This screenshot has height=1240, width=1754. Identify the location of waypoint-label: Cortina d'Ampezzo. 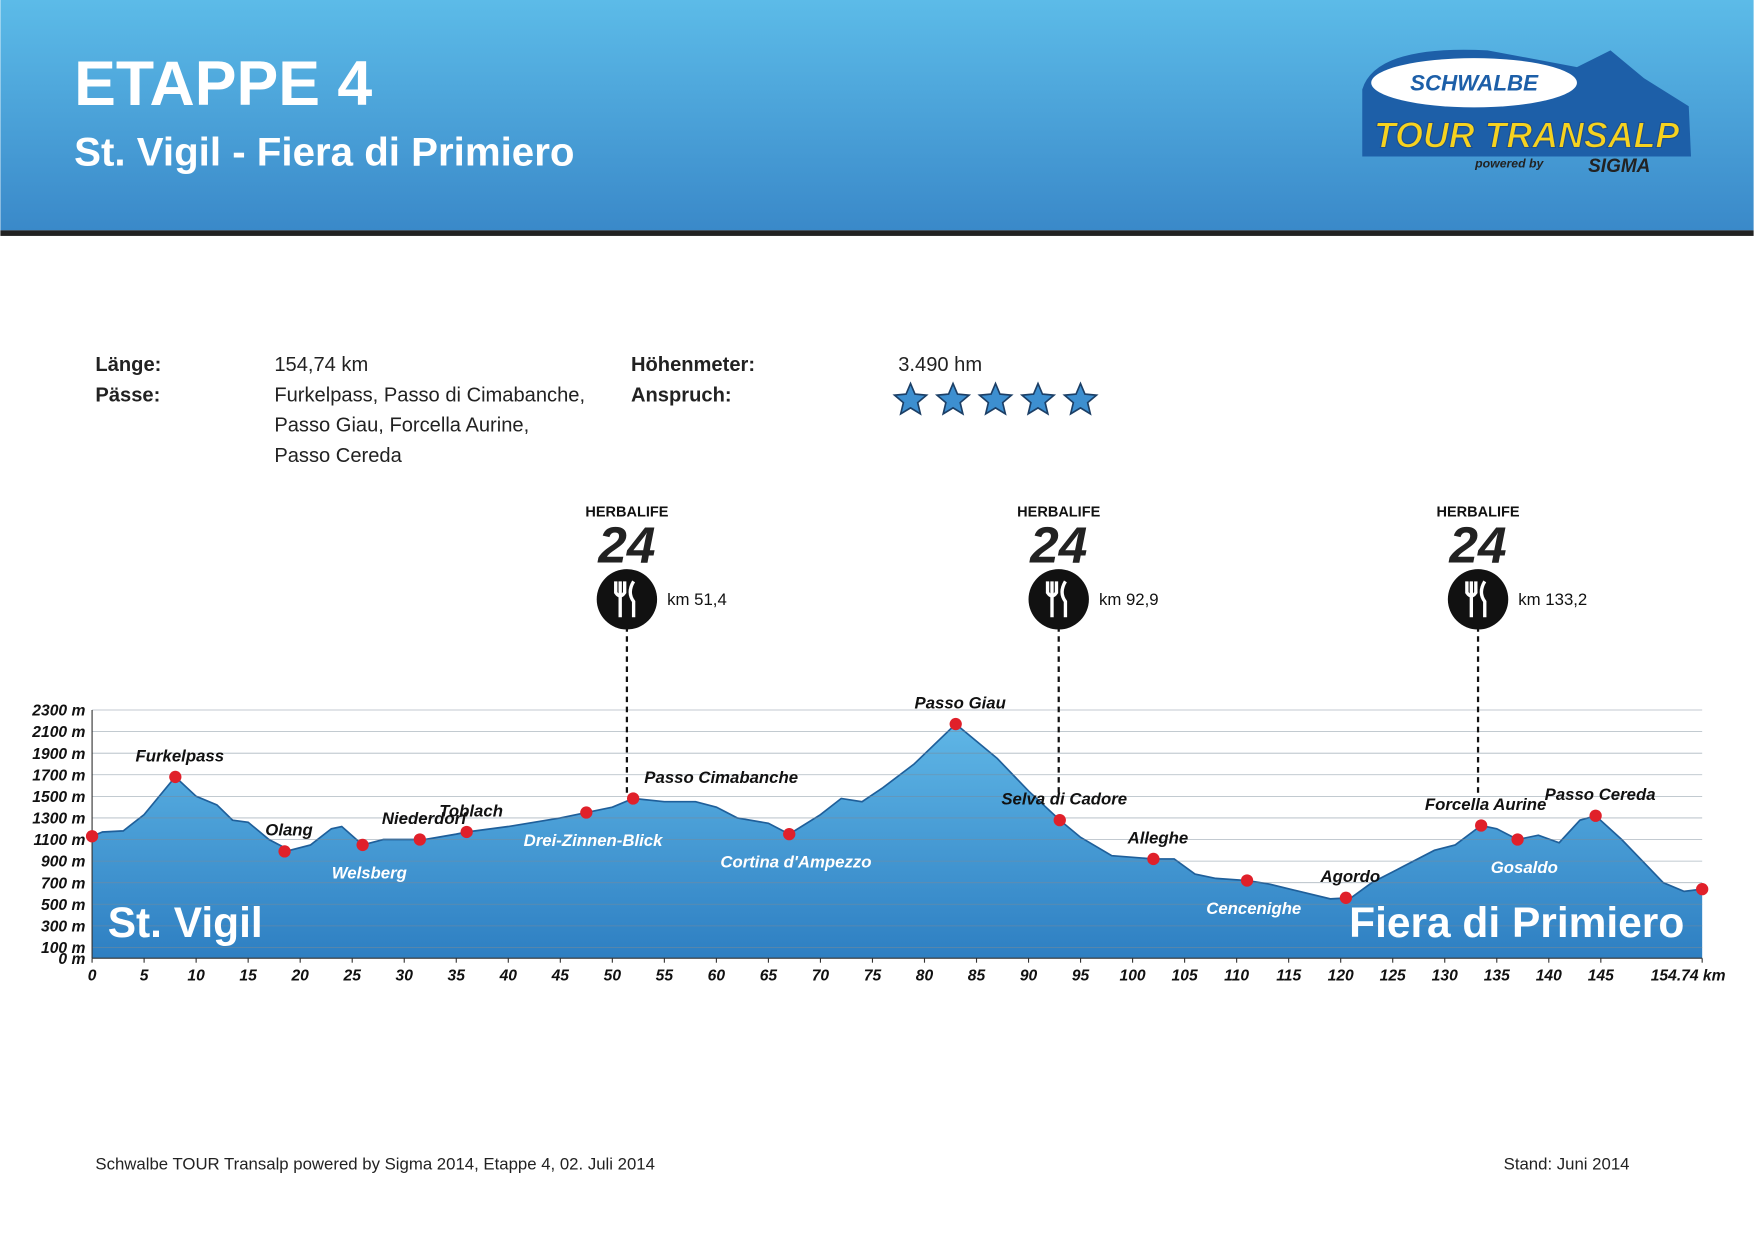
(795, 862).